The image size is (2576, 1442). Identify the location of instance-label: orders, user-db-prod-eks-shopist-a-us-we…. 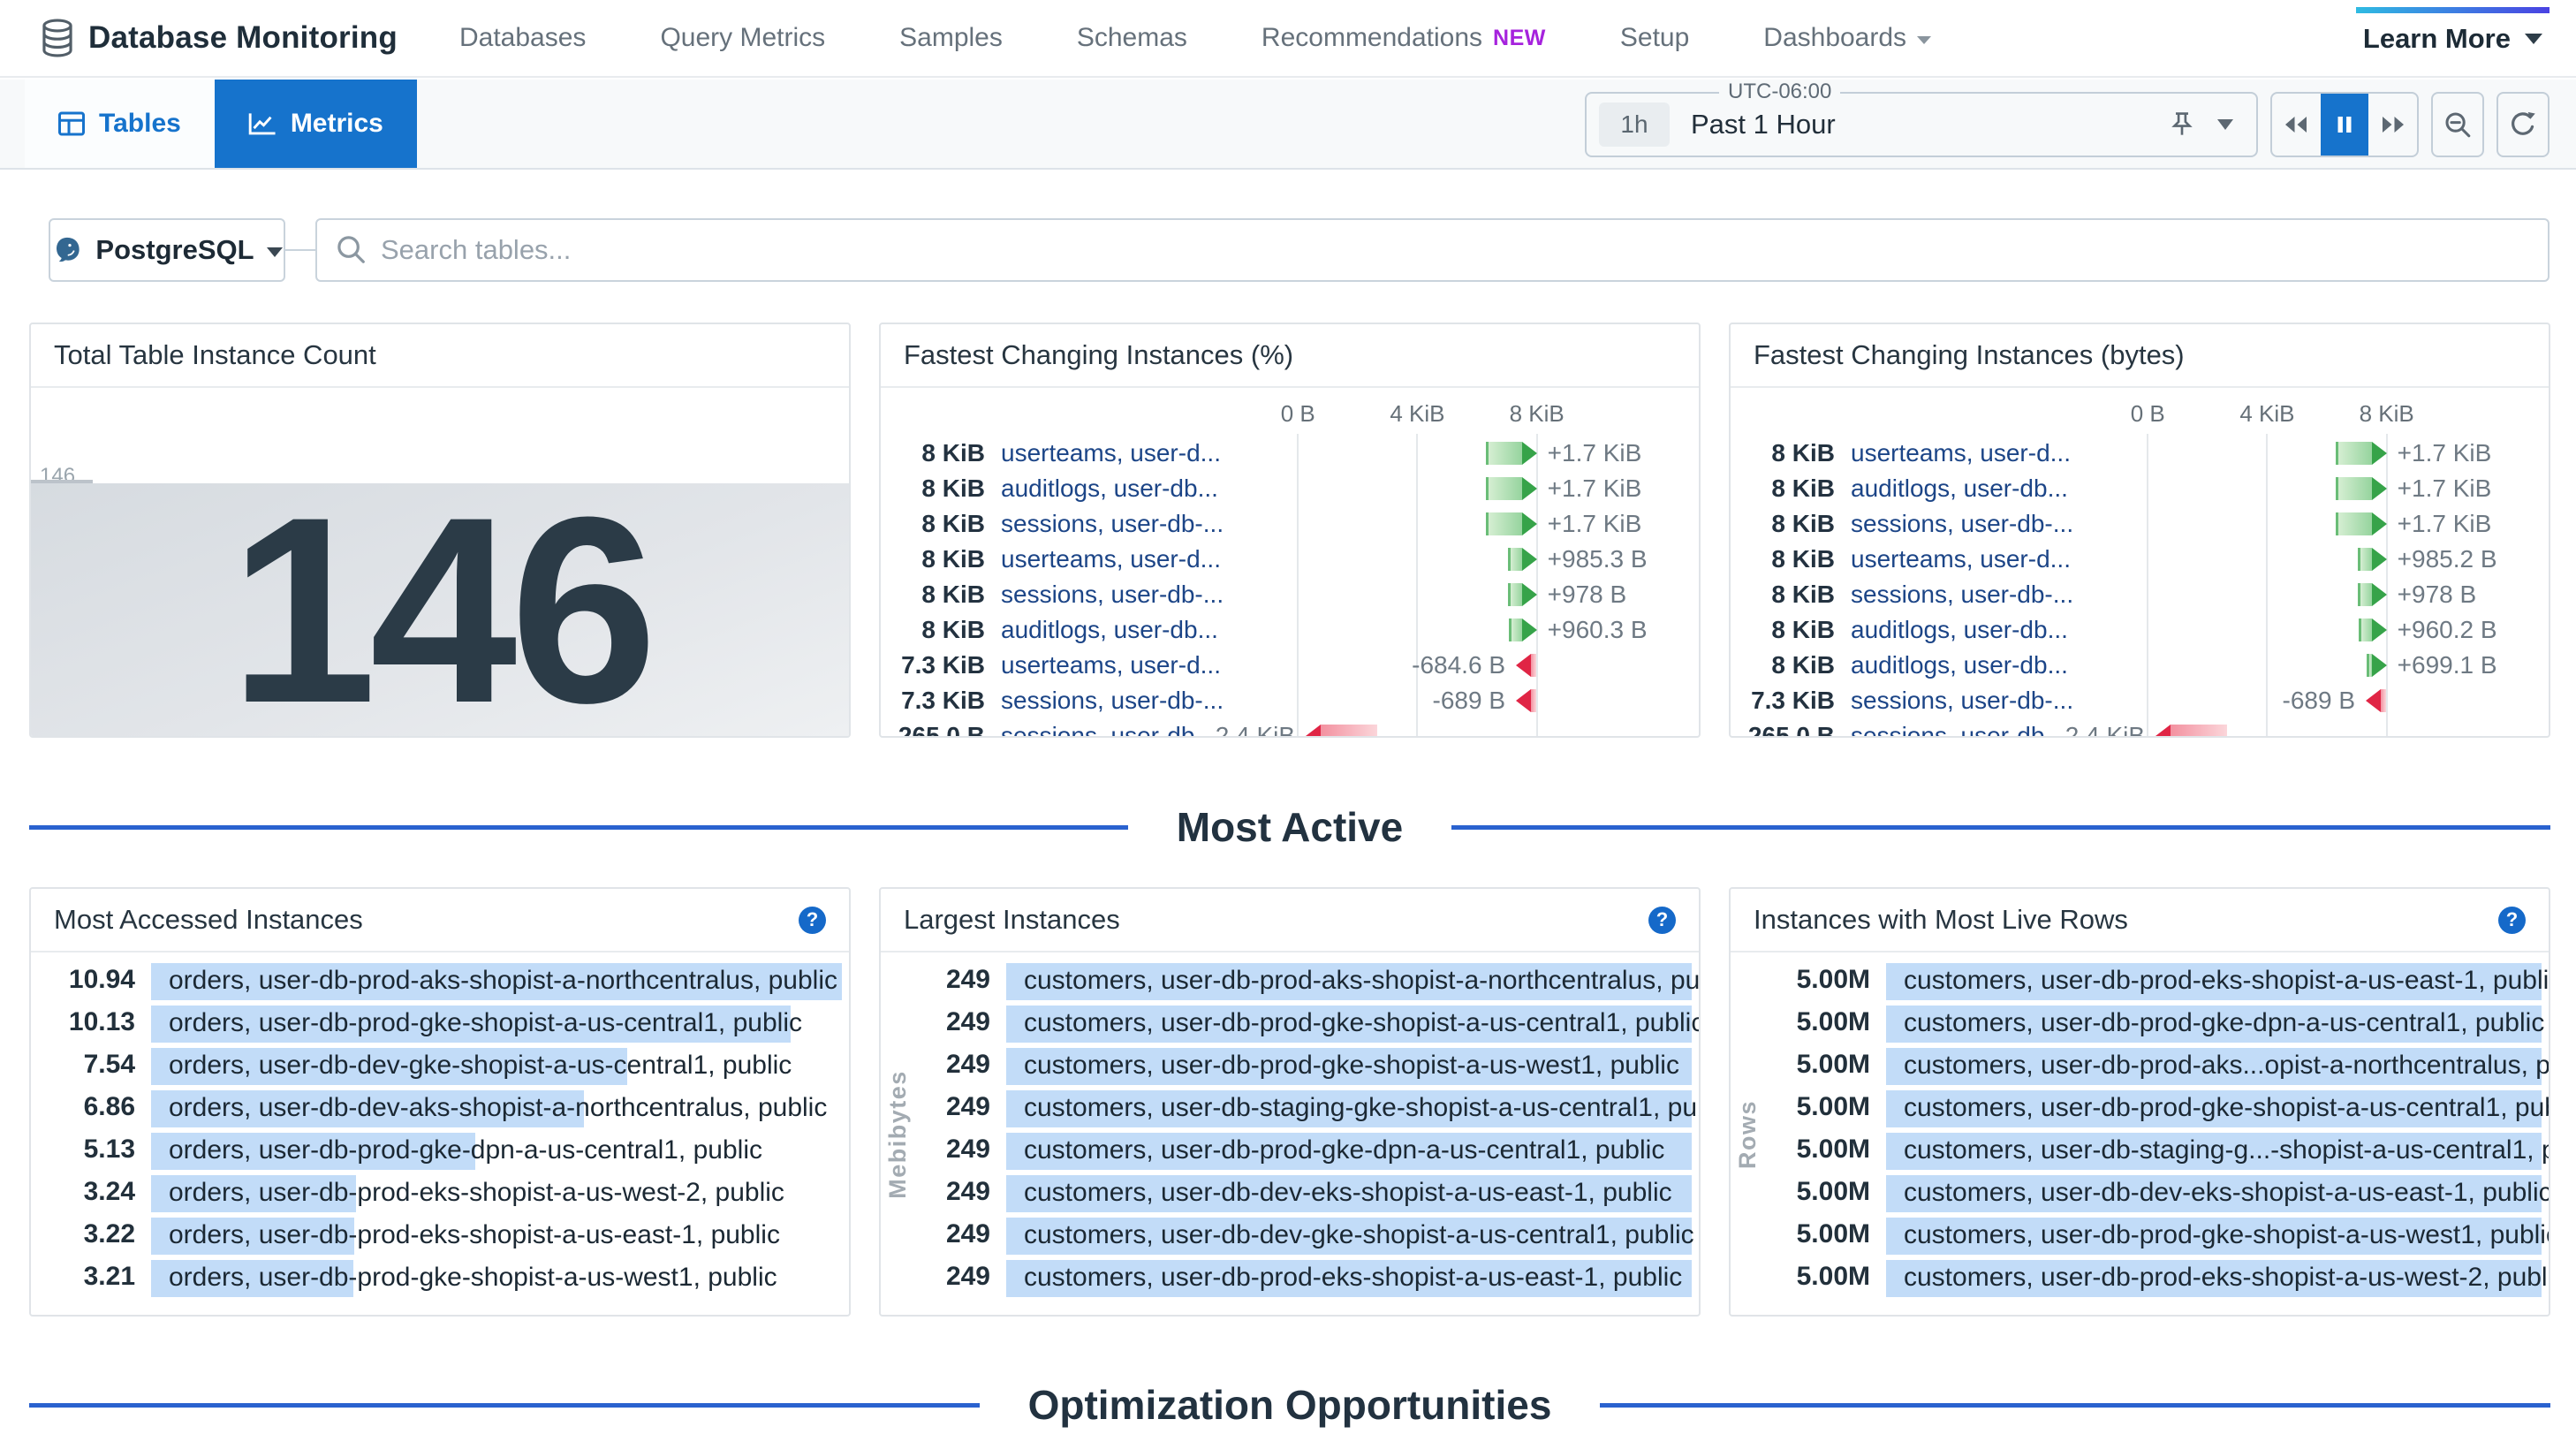
(477, 1192).